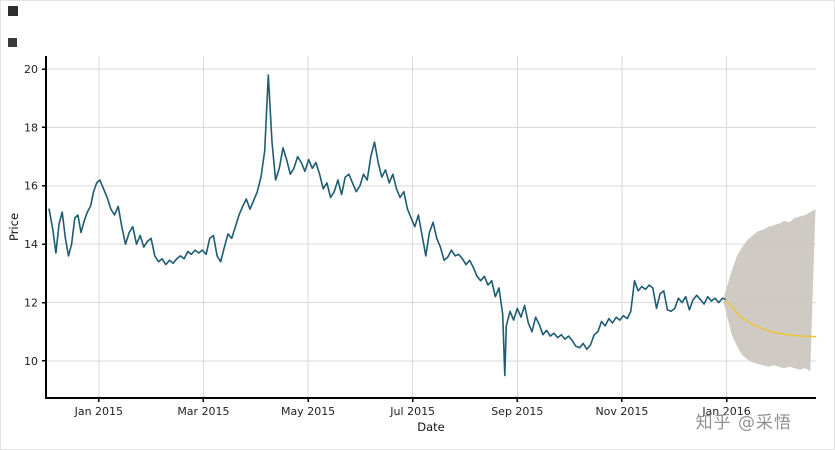  What do you see at coordinates (743, 423) in the screenshot?
I see `zhihu-watermark: 知乎 @采悟` at bounding box center [743, 423].